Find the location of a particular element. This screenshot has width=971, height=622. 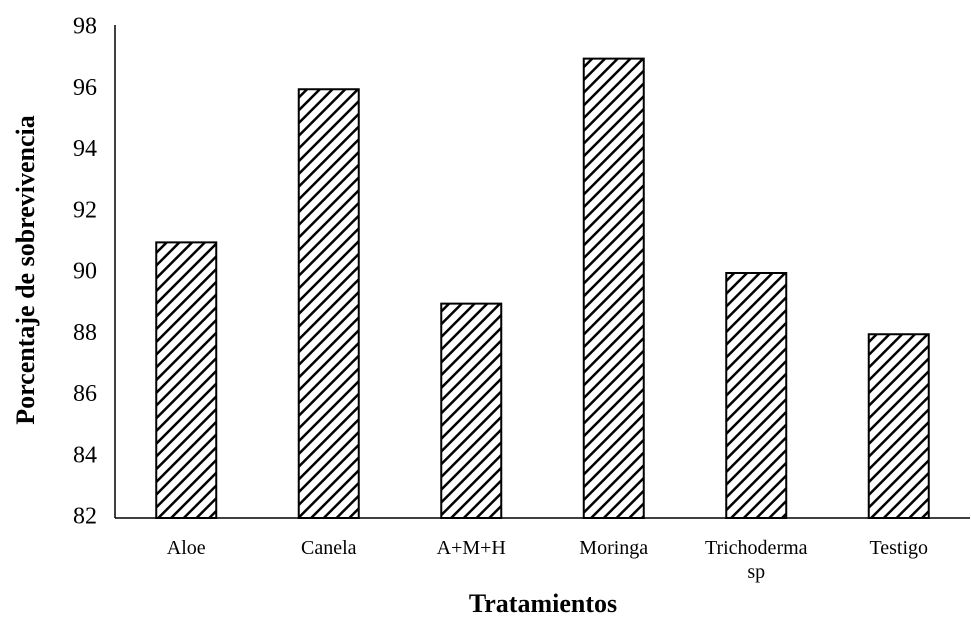

x-tick-label: Moringa is located at coordinates (614, 548).